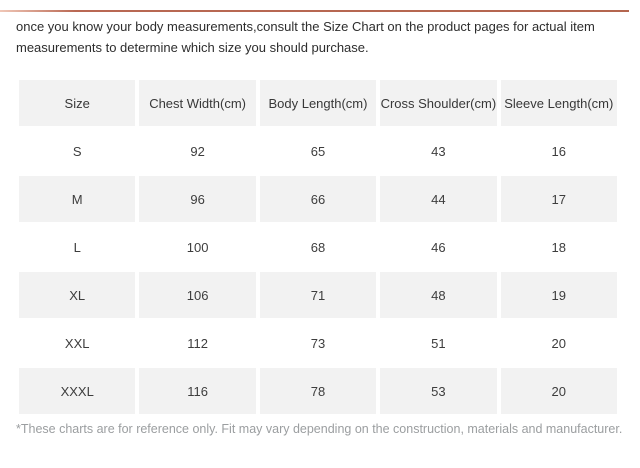  What do you see at coordinates (197, 295) in the screenshot?
I see `cell-chest-width: 106` at bounding box center [197, 295].